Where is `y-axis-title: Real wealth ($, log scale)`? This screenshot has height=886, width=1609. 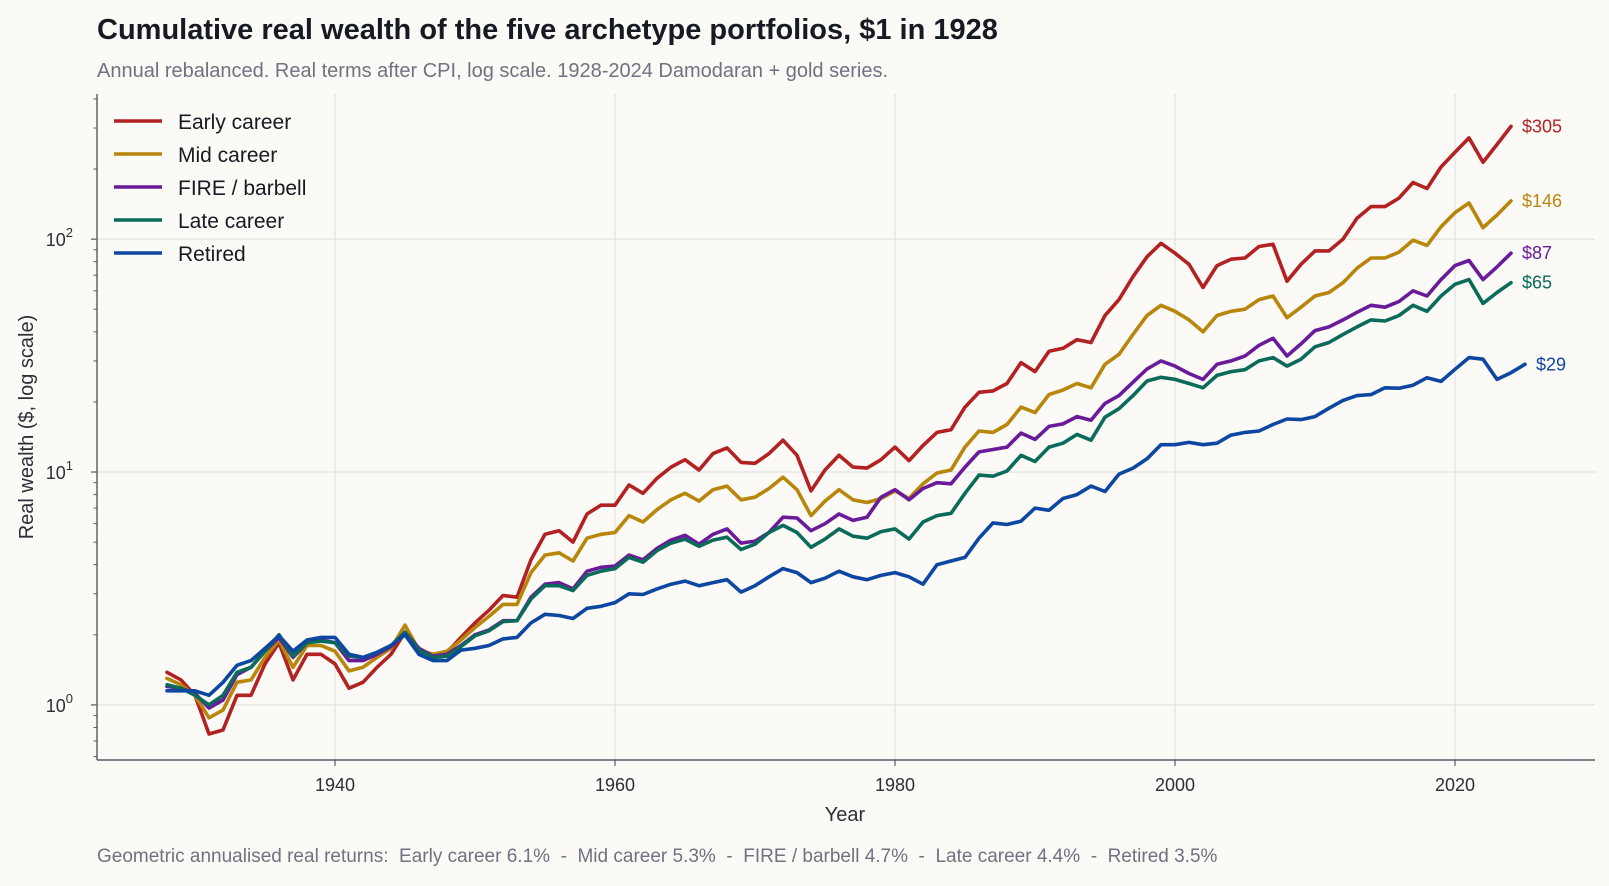
y-axis-title: Real wealth ($, log scale) is located at coordinates (27, 427).